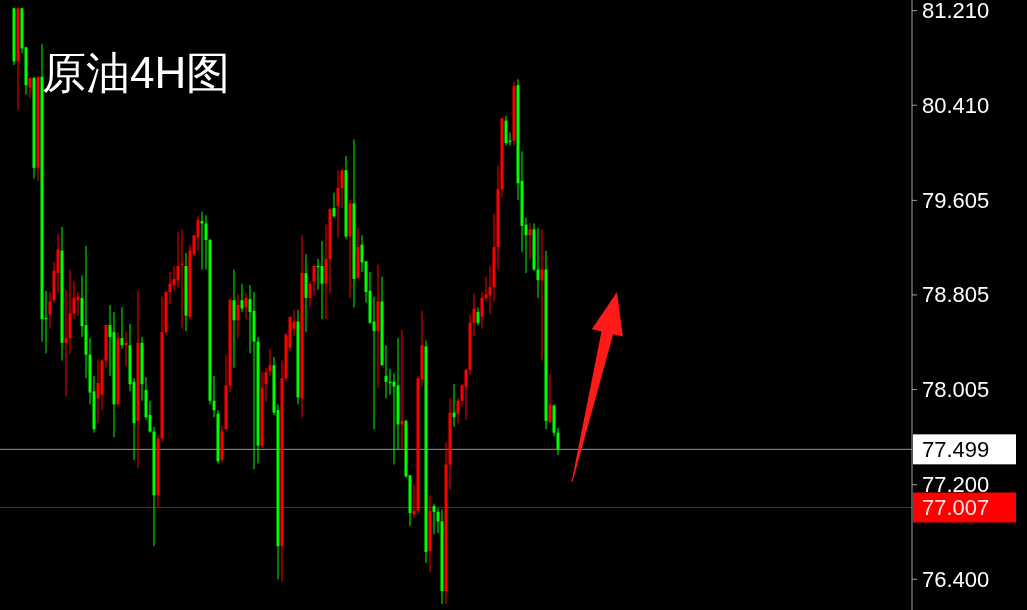 The height and width of the screenshot is (610, 1027). What do you see at coordinates (956, 508) in the screenshot?
I see `ref-line-label: 77.007` at bounding box center [956, 508].